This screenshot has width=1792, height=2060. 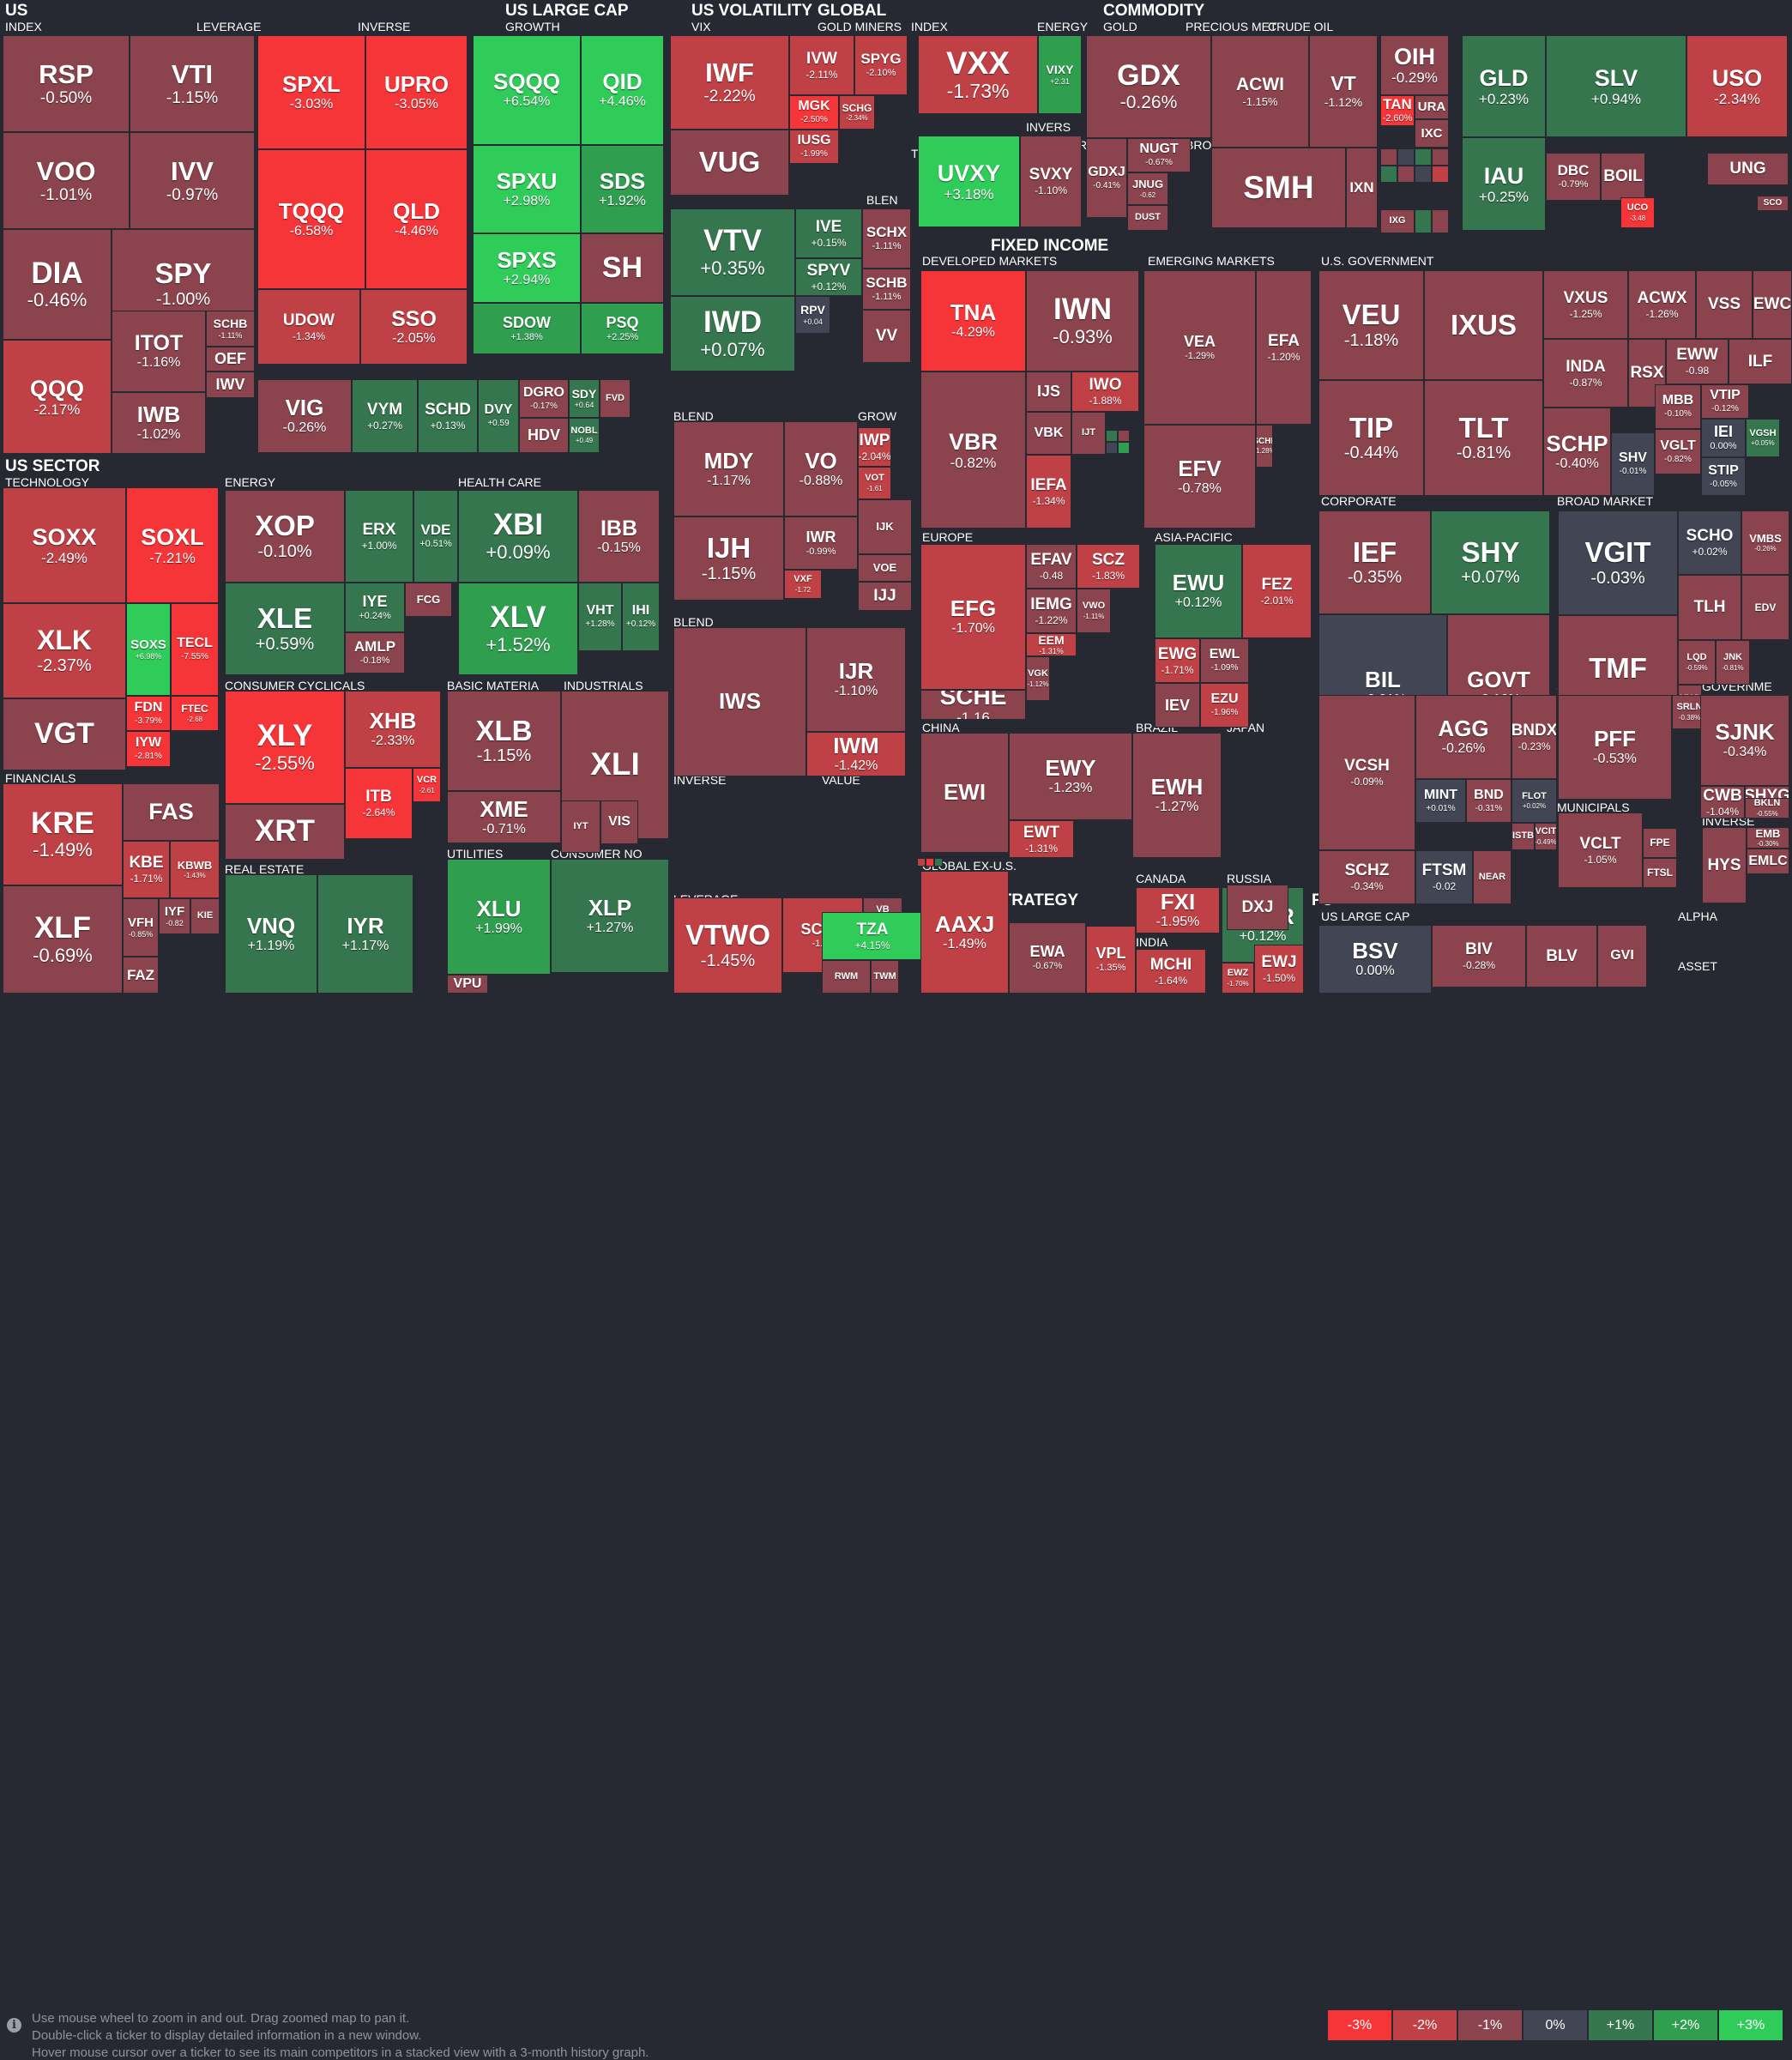 I want to click on etf-tile-ewt: EWT -1.31%, so click(x=1041, y=839).